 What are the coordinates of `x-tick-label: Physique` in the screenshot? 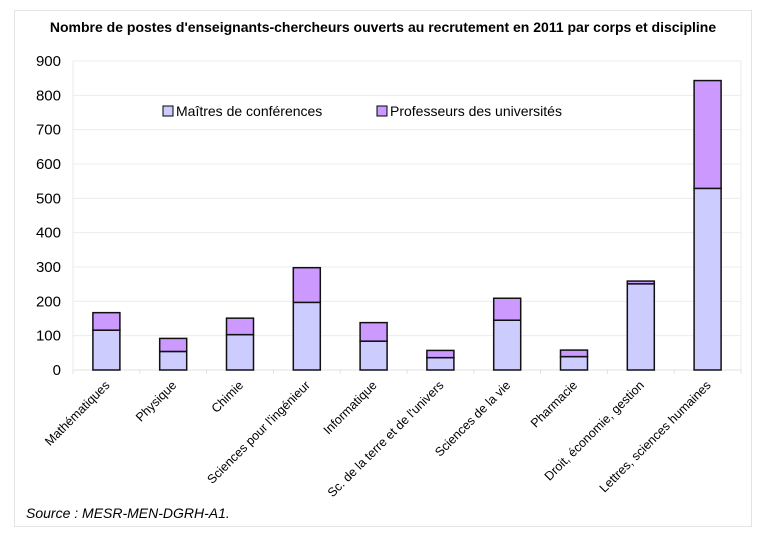 It's located at (156, 401).